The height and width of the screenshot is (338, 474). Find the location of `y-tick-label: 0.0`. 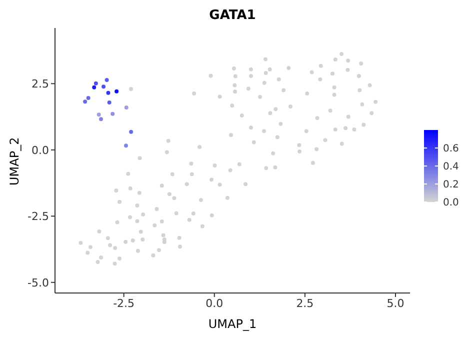

y-tick-label: 0.0 is located at coordinates (40, 150).